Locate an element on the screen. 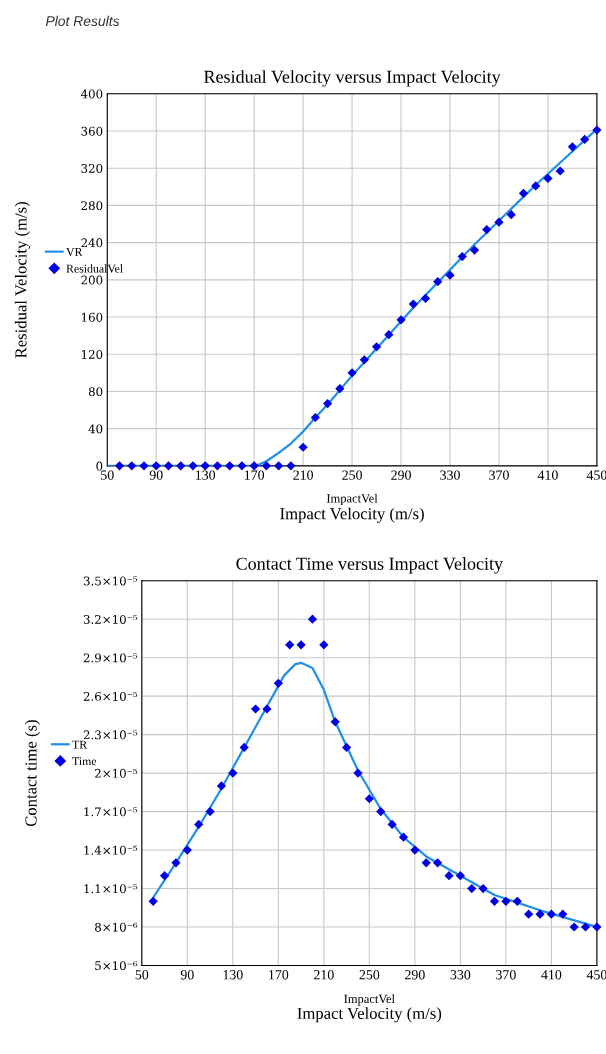 The image size is (606, 1054). y-tick-label: 2.9×10⁻⁵ is located at coordinates (110, 658).